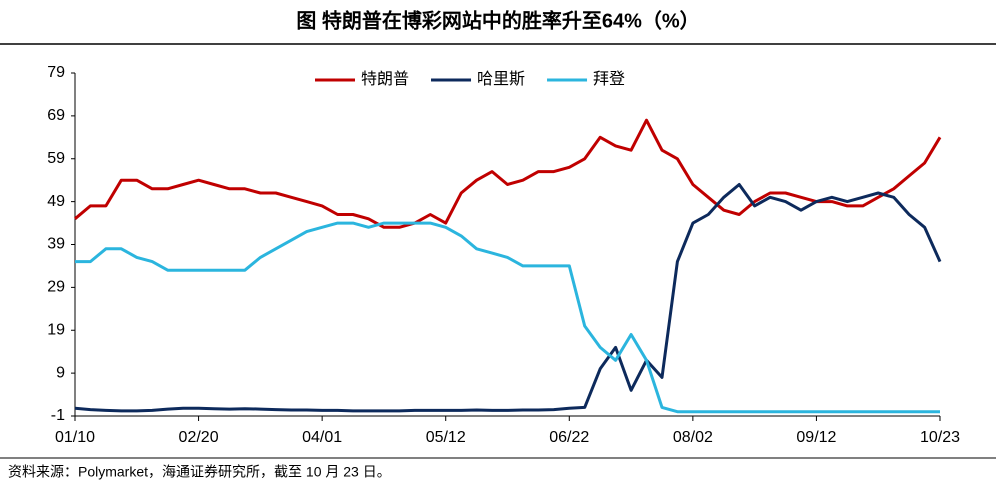 Image resolution: width=996 pixels, height=494 pixels. I want to click on y-tick-label: 19, so click(56, 329).